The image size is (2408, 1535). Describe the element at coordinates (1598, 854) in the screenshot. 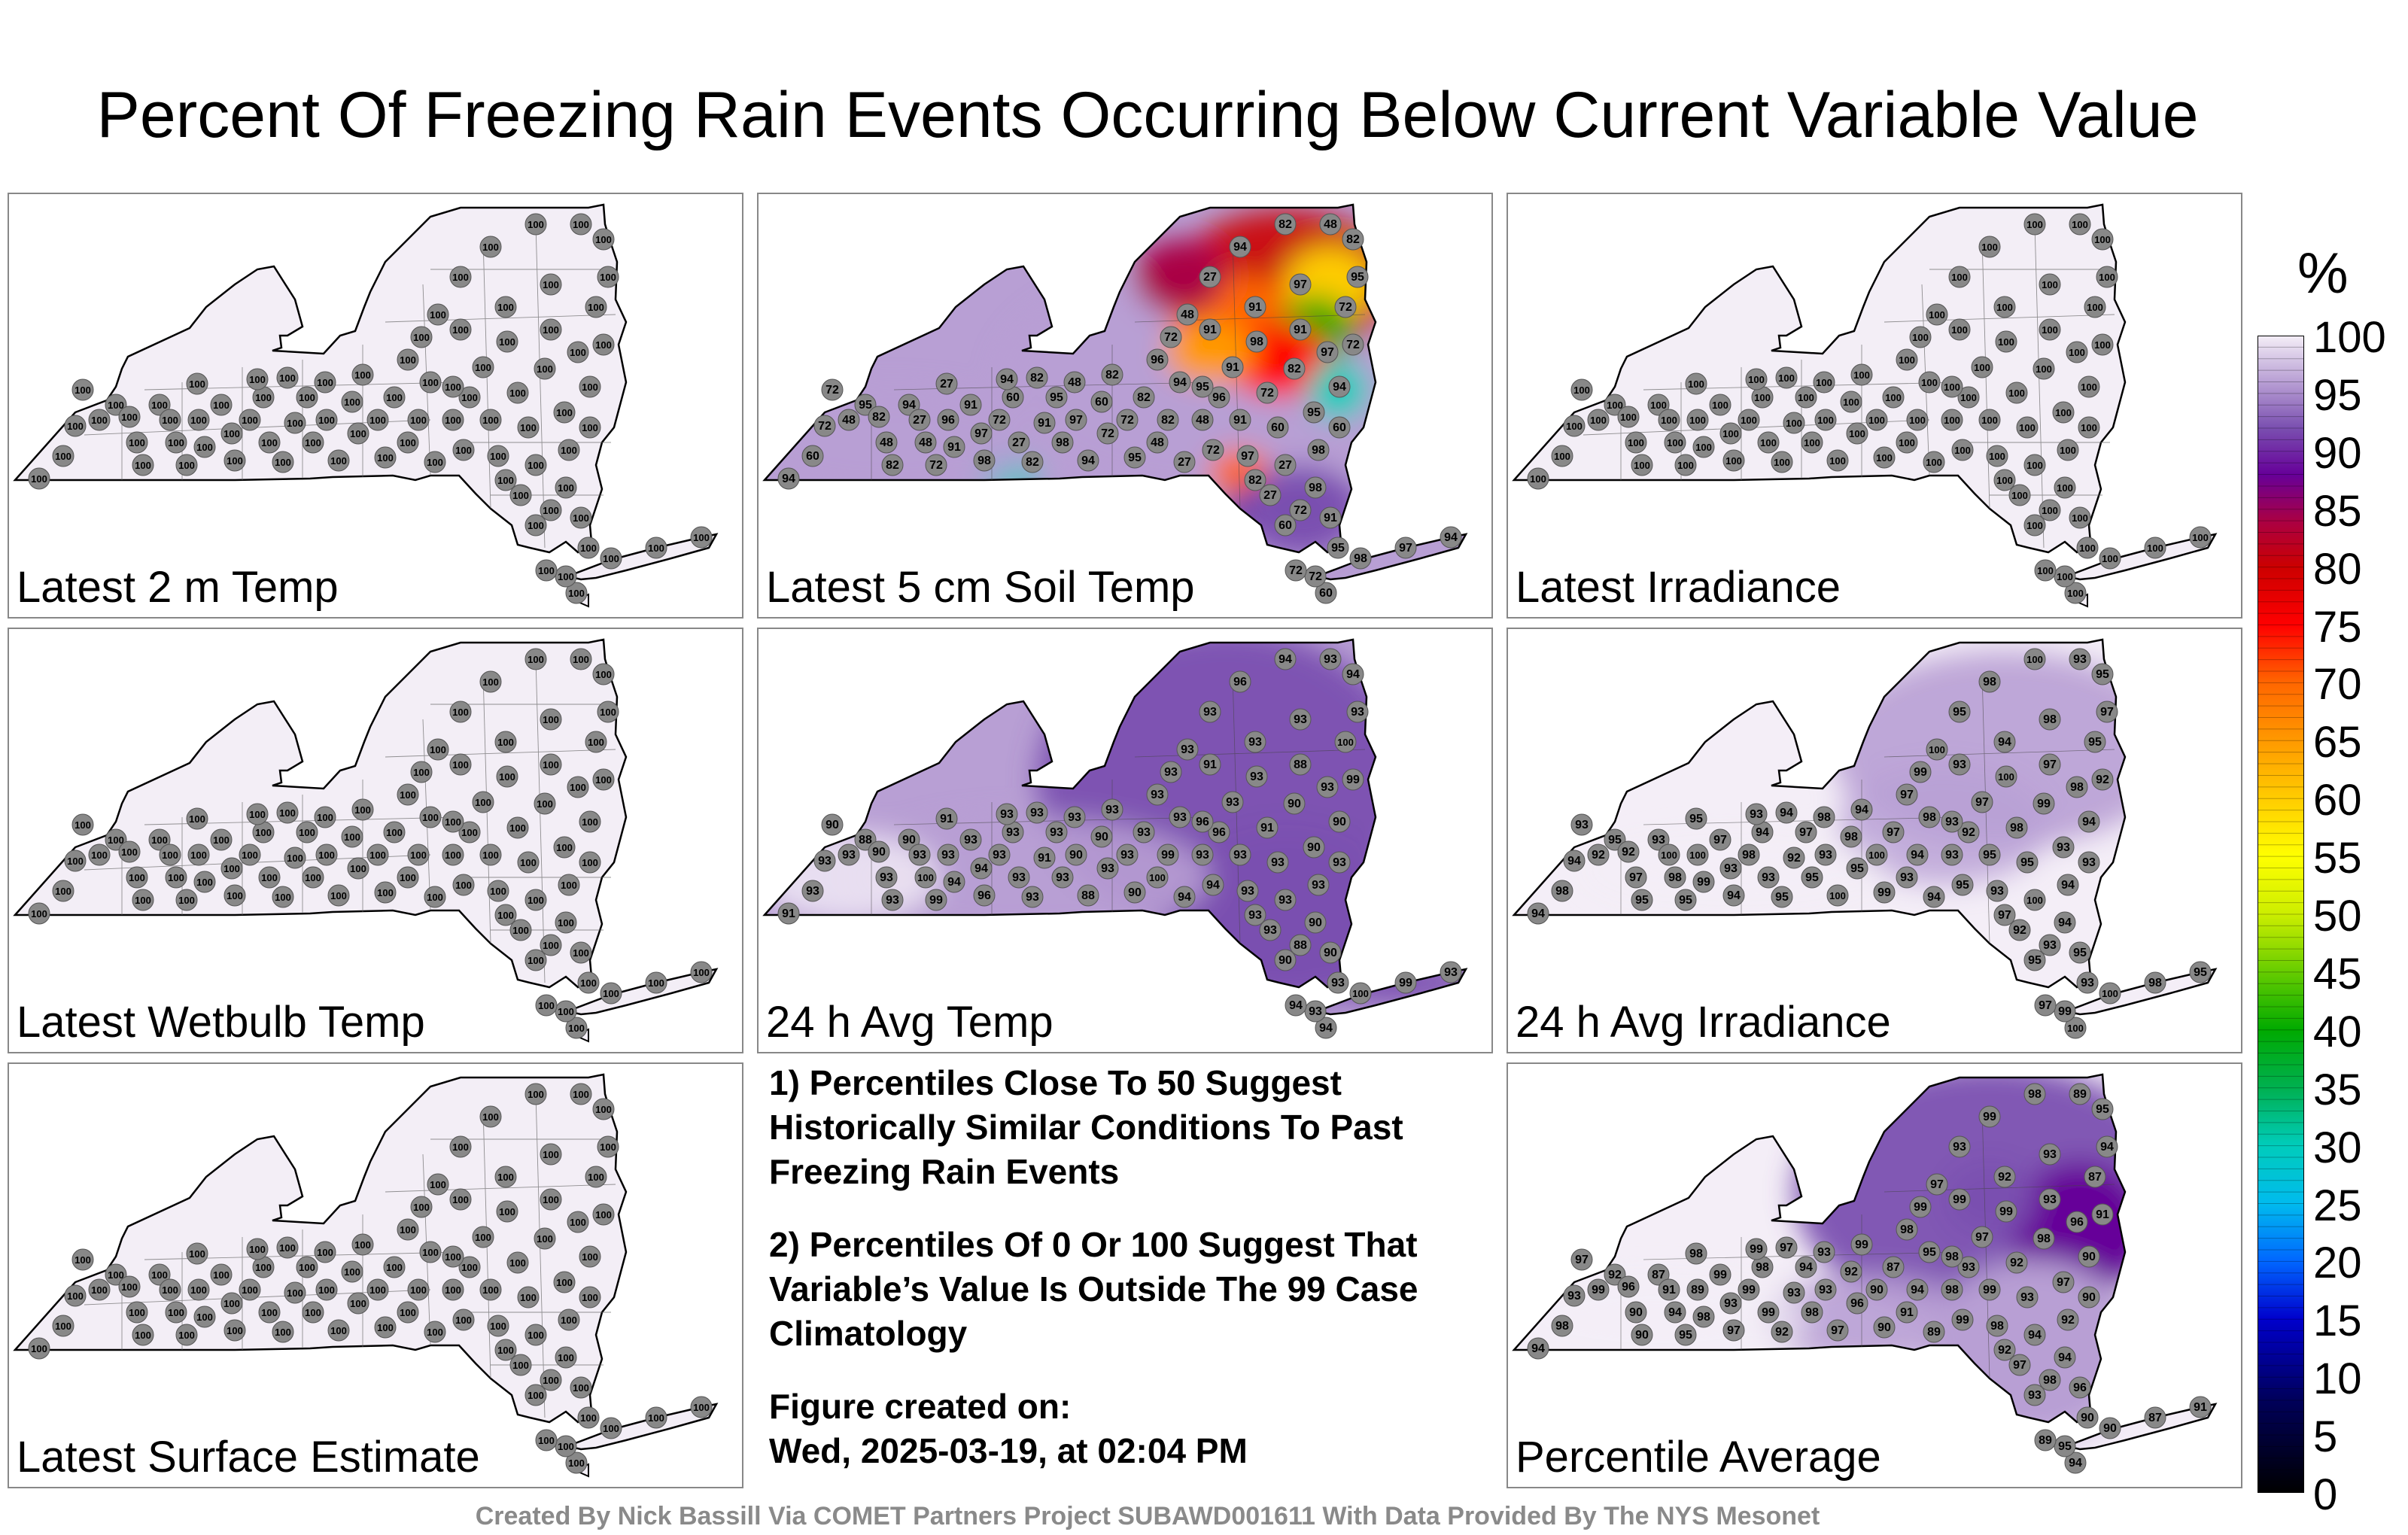

I see `station-marker: 92` at that location.